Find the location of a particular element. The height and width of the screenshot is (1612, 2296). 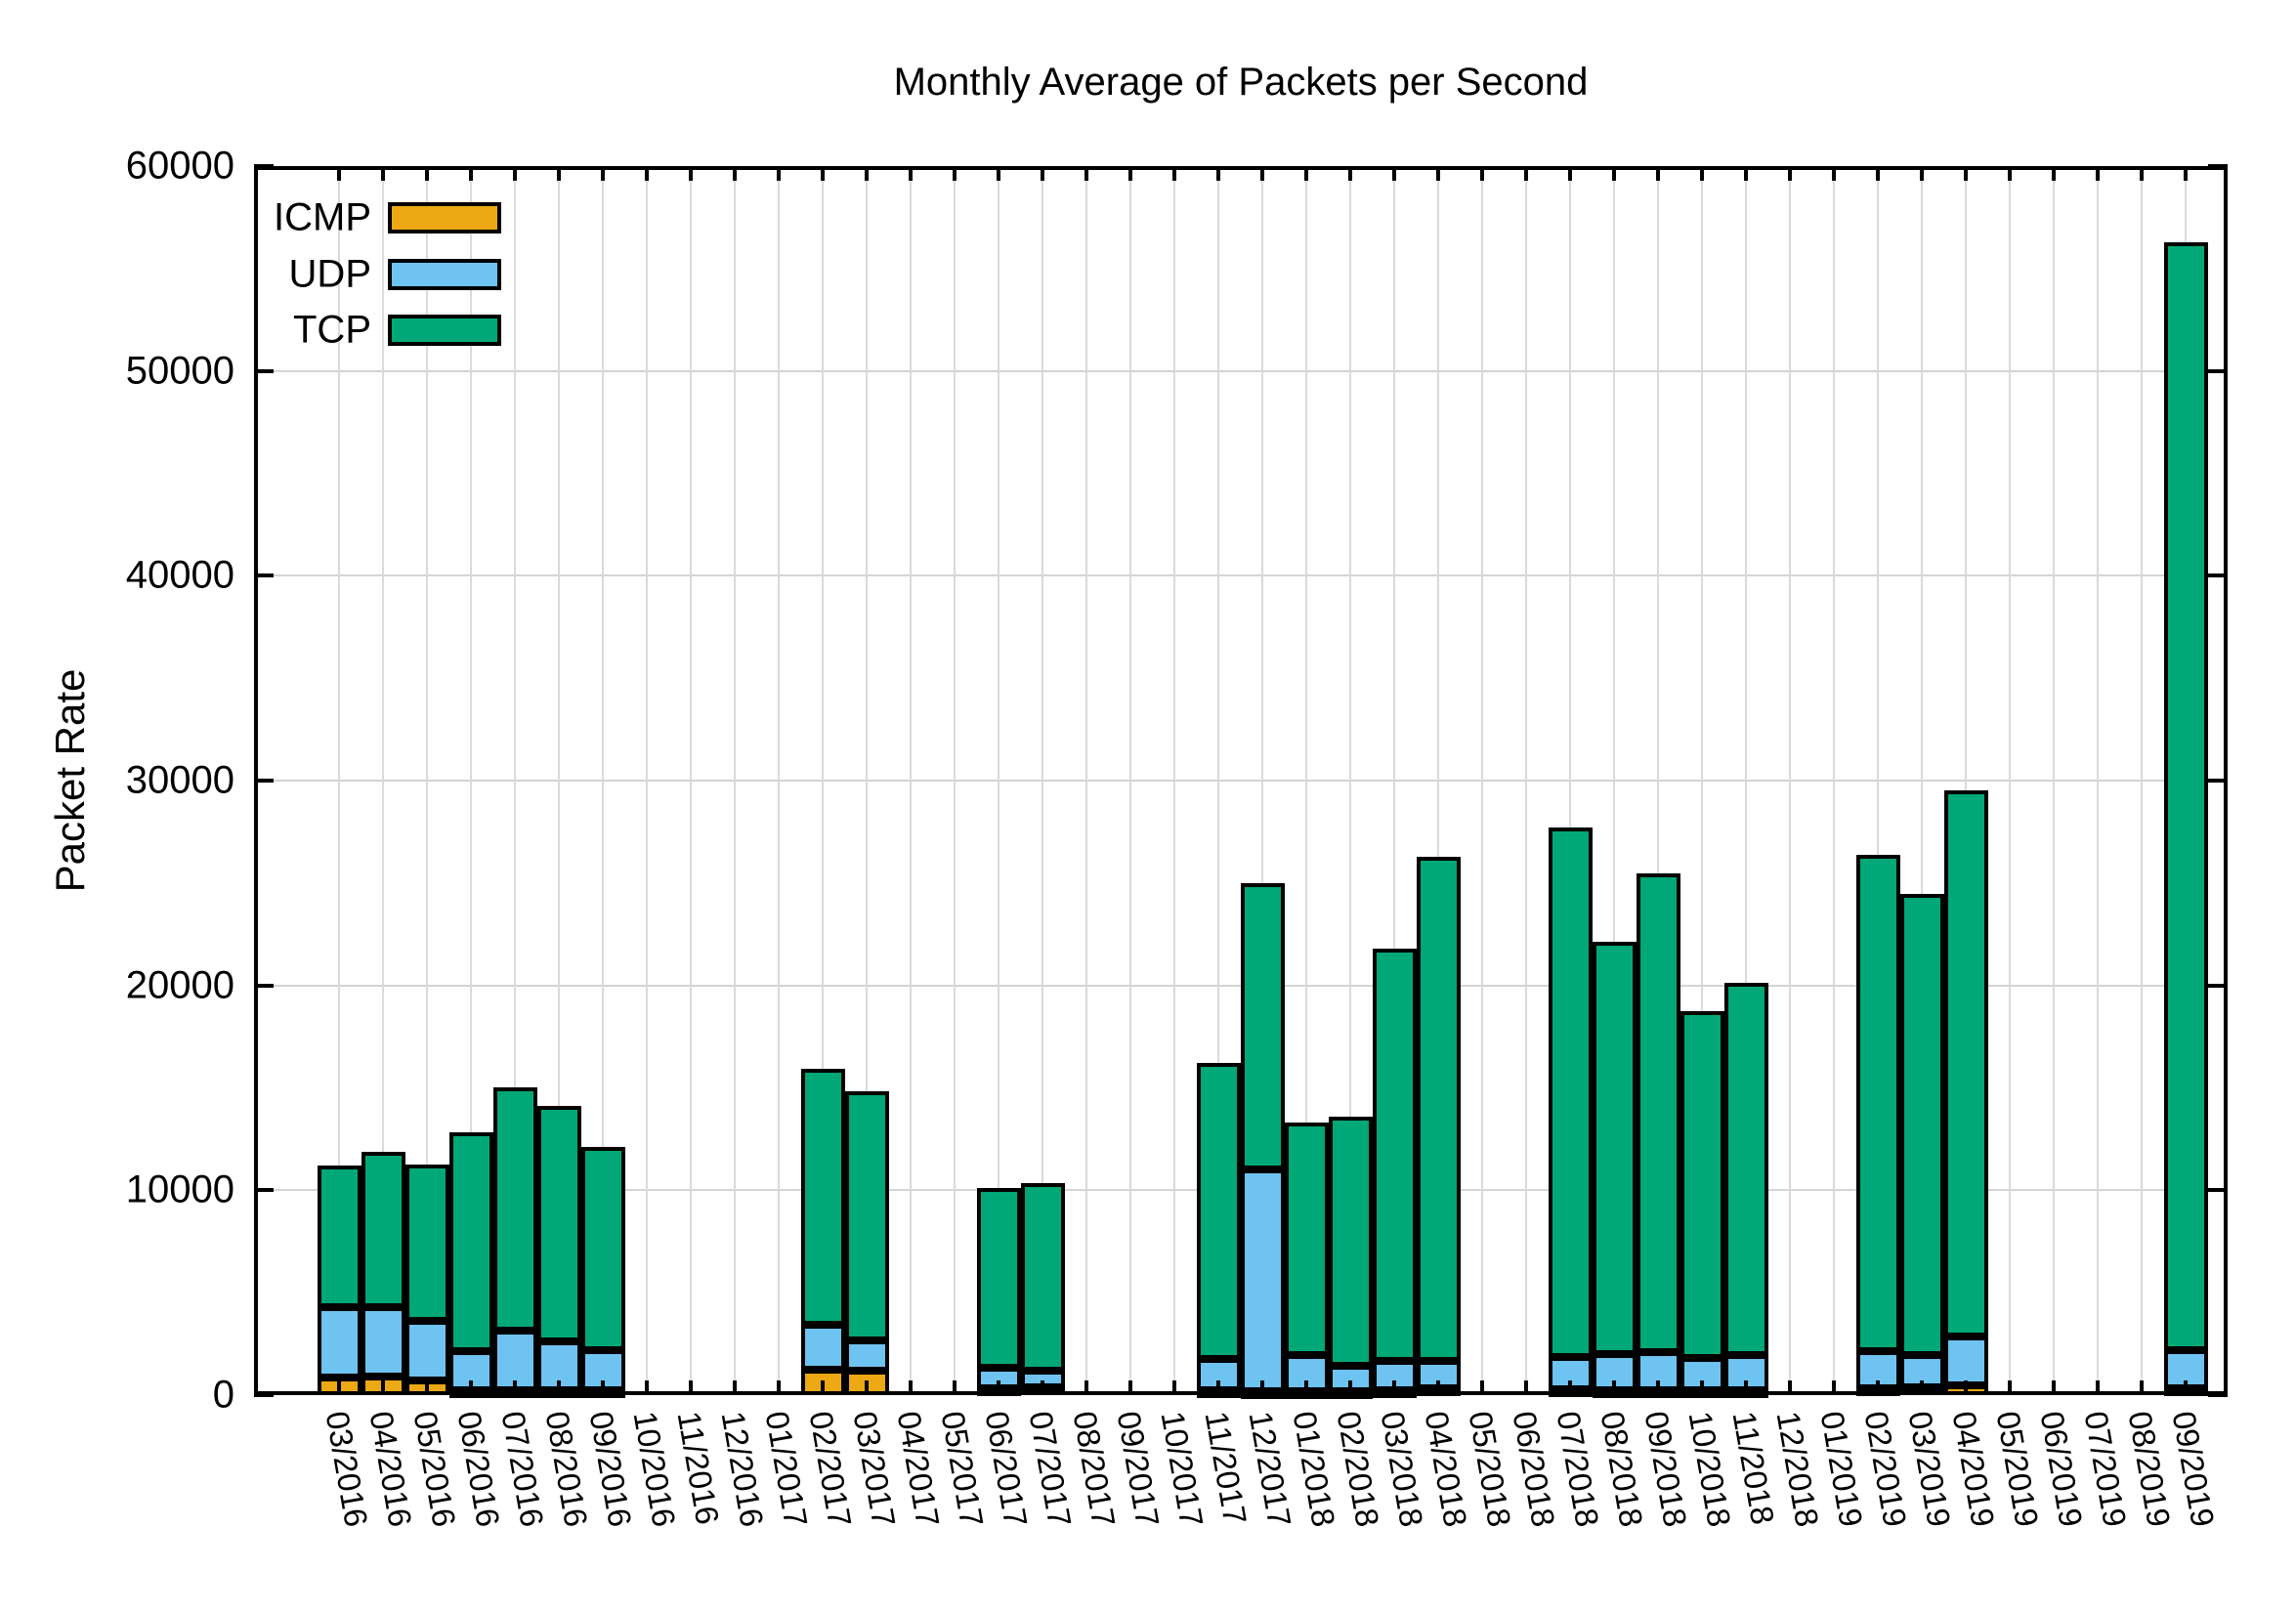

legend-item-udp: UDP is located at coordinates (1148, 274).